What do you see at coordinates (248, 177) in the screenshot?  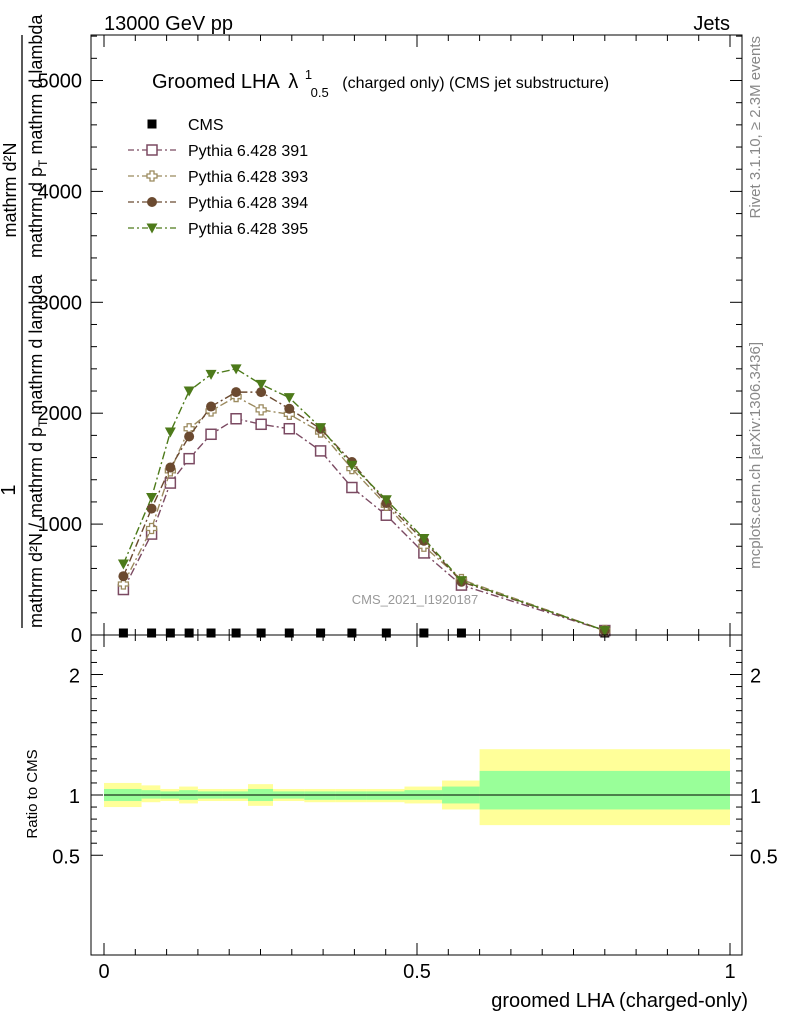 I see `legend-label: Pythia 6.428 393` at bounding box center [248, 177].